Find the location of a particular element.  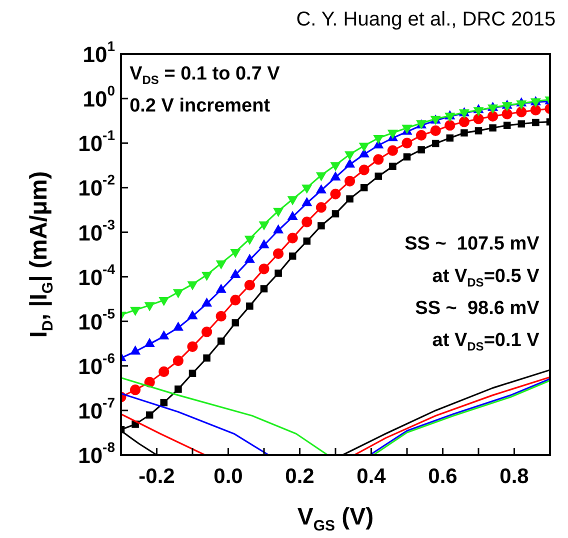

x-tick-label: 0.4 is located at coordinates (371, 476).